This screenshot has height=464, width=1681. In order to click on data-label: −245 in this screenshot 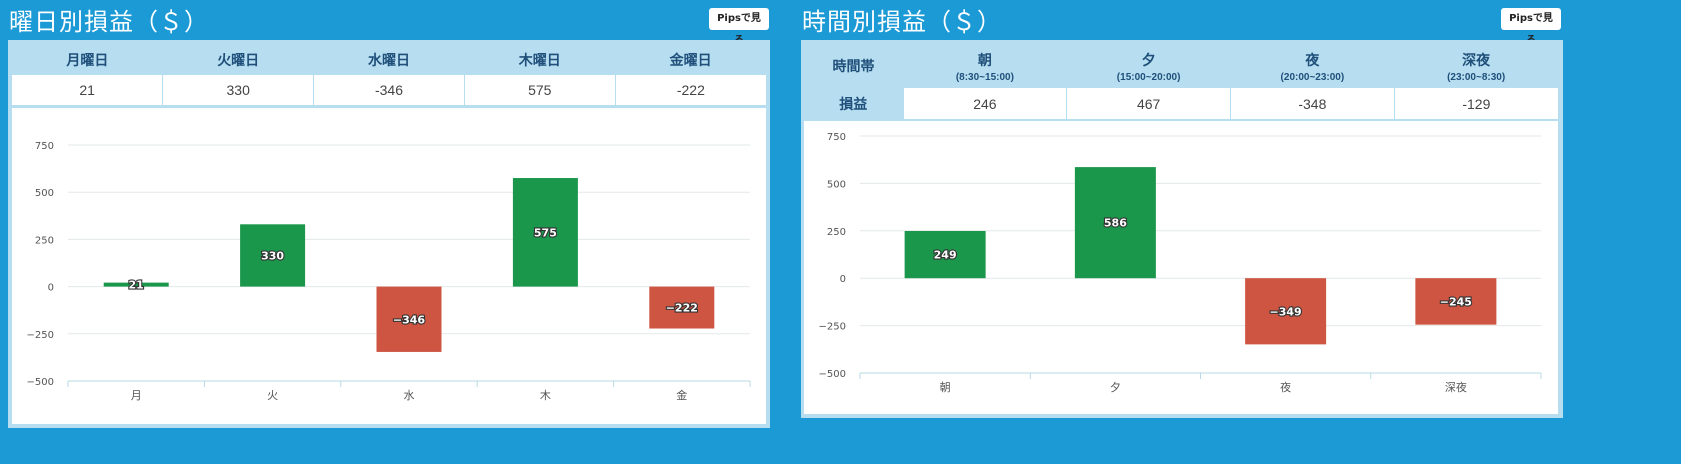, I will do `click(1456, 301)`.